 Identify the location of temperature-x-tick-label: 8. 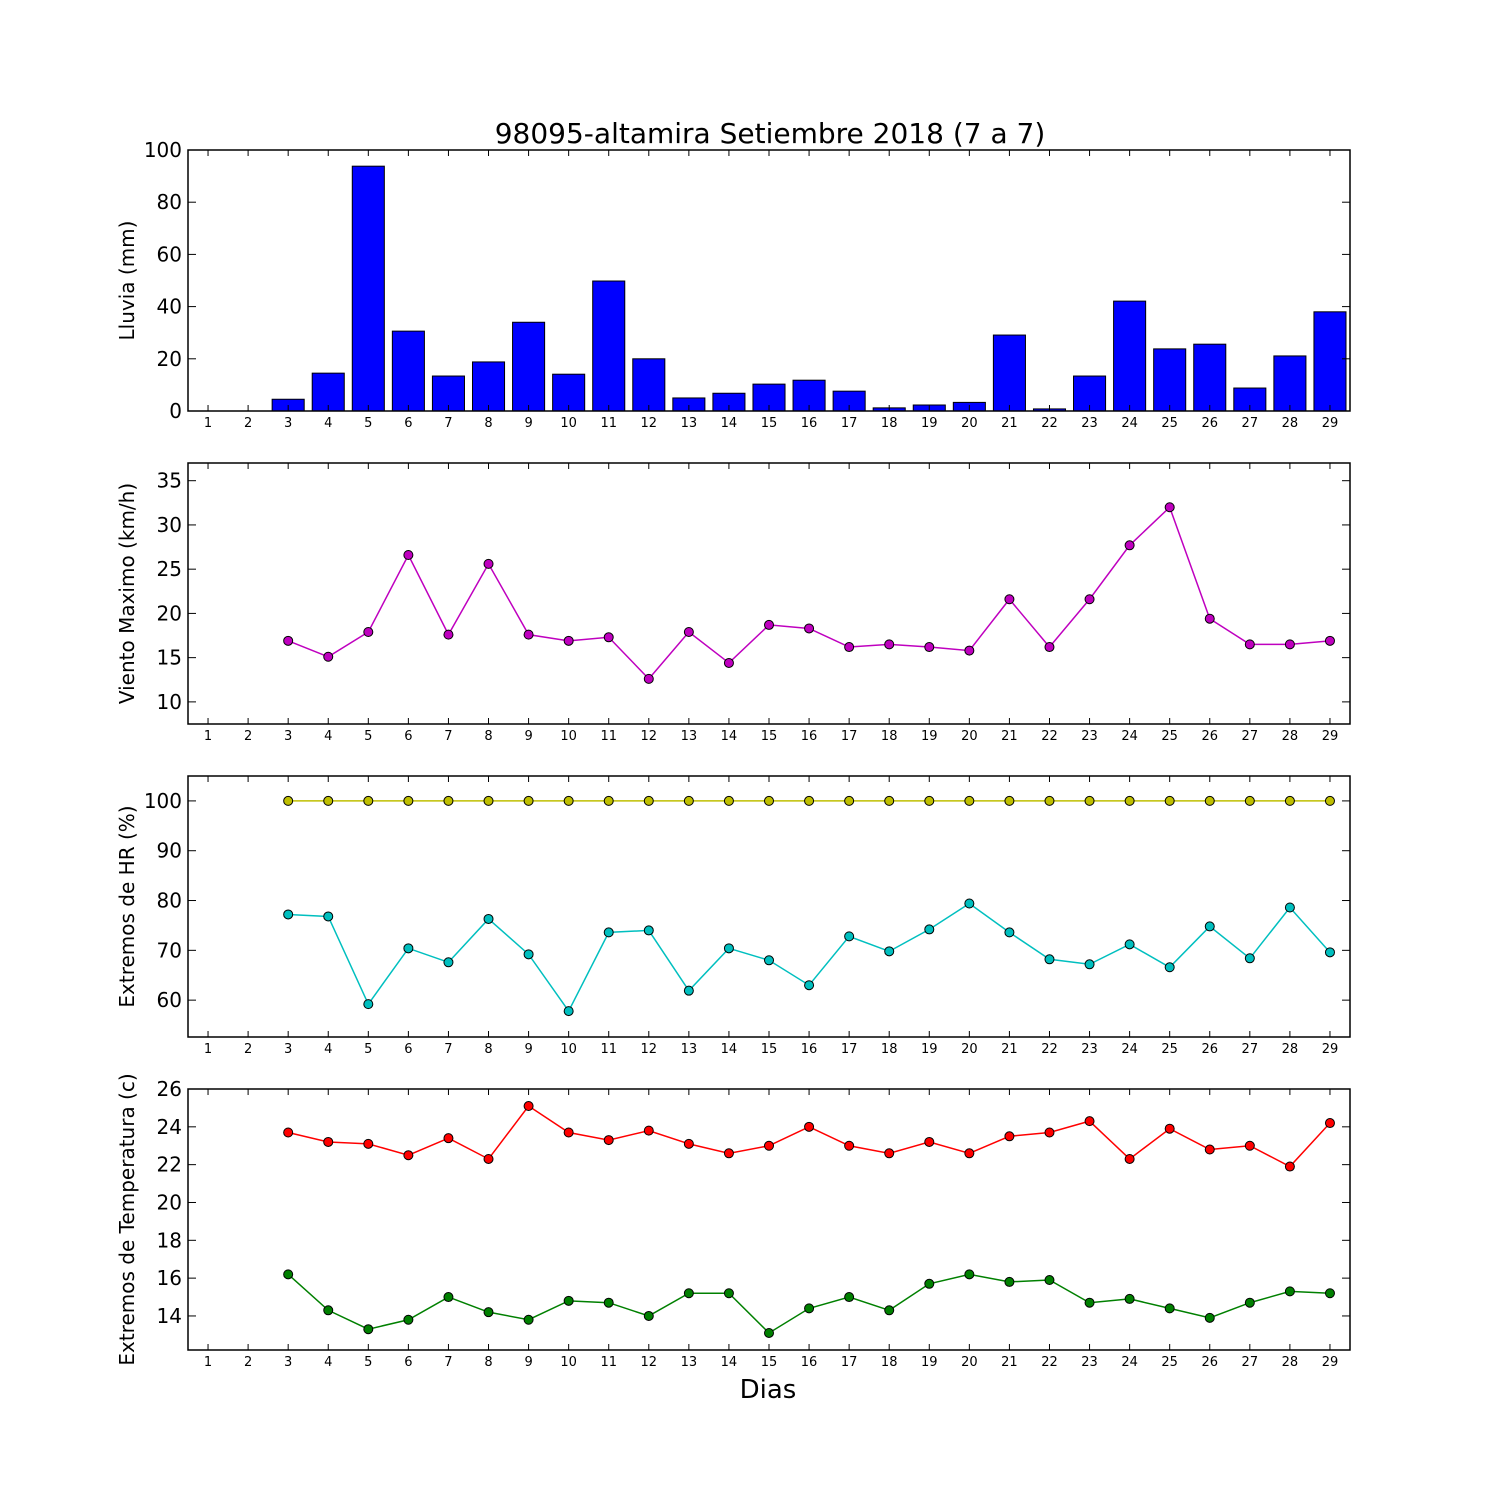
(488, 1362).